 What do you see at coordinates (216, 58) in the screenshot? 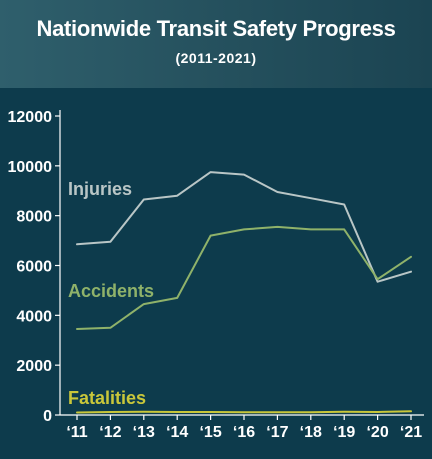
I see `chart-subtitle: (2011-2021)` at bounding box center [216, 58].